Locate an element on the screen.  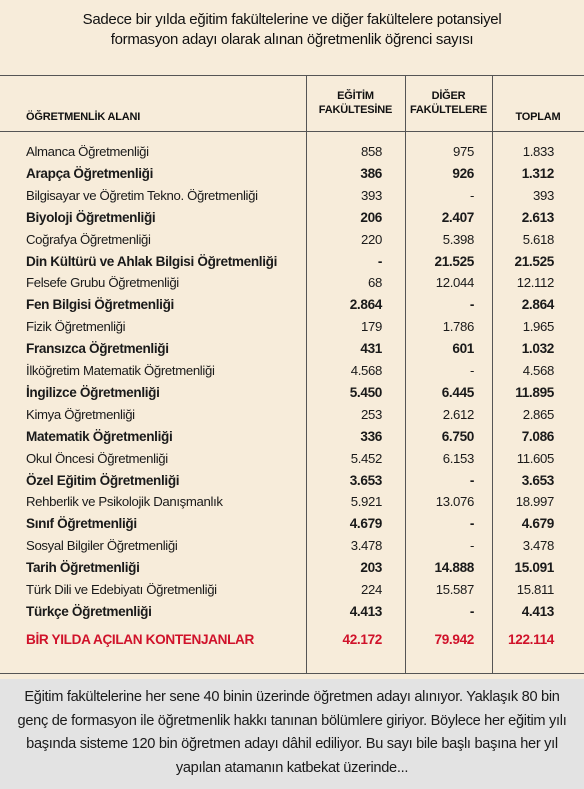
row-diger-value: 21.525 is located at coordinates (454, 261).